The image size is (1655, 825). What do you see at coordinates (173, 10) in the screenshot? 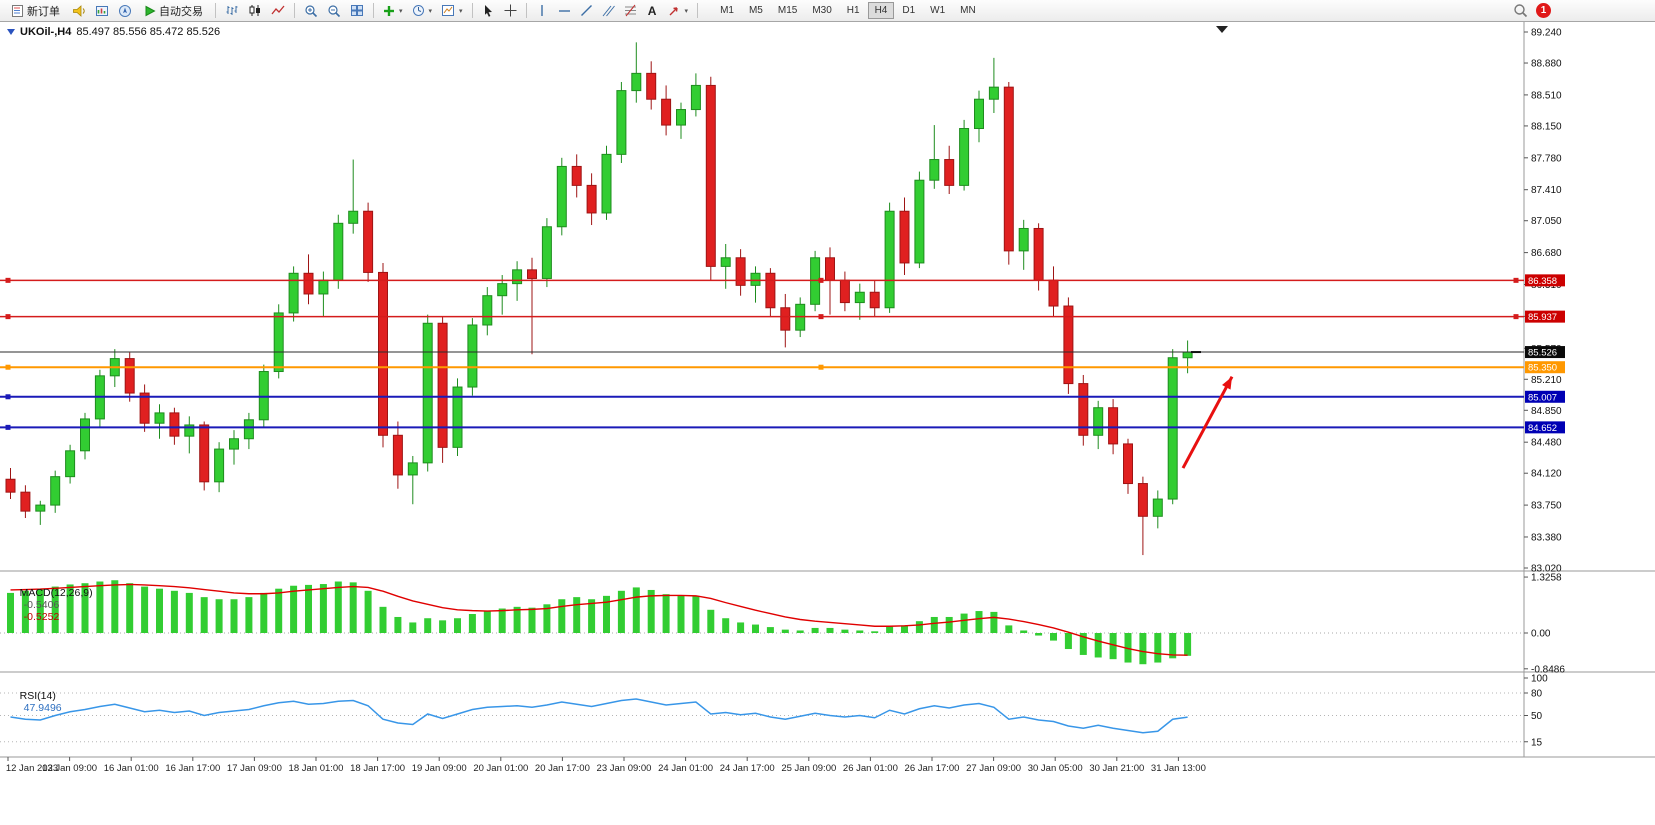
I see `auto-trading-button: 自动交易` at bounding box center [173, 10].